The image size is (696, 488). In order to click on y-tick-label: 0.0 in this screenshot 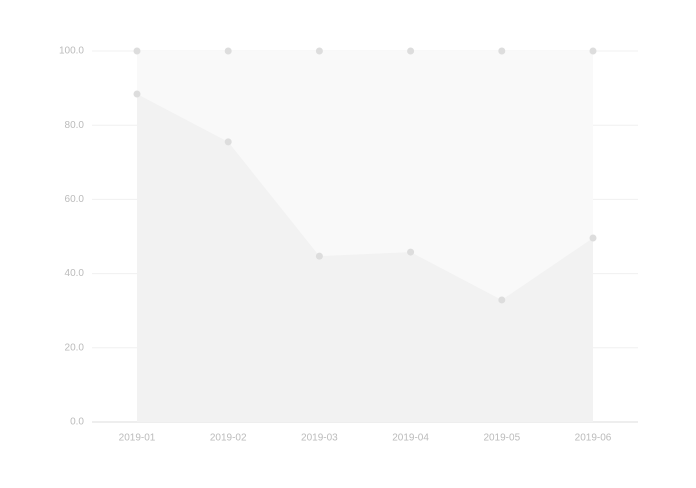, I will do `click(77, 422)`.